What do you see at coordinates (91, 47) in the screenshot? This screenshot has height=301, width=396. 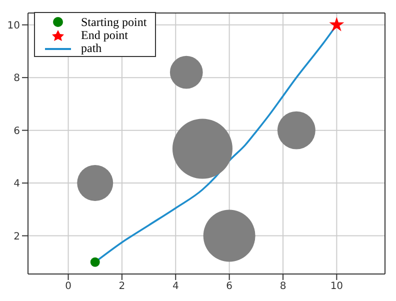 I see `legend-label: path` at bounding box center [91, 47].